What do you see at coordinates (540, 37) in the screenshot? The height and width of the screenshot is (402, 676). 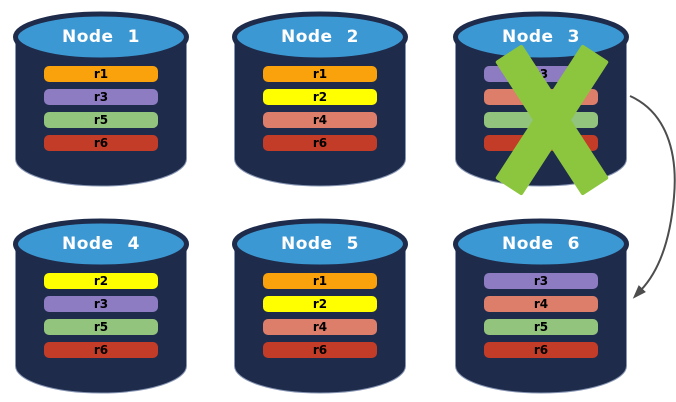 I see `node-title: Node 3` at bounding box center [540, 37].